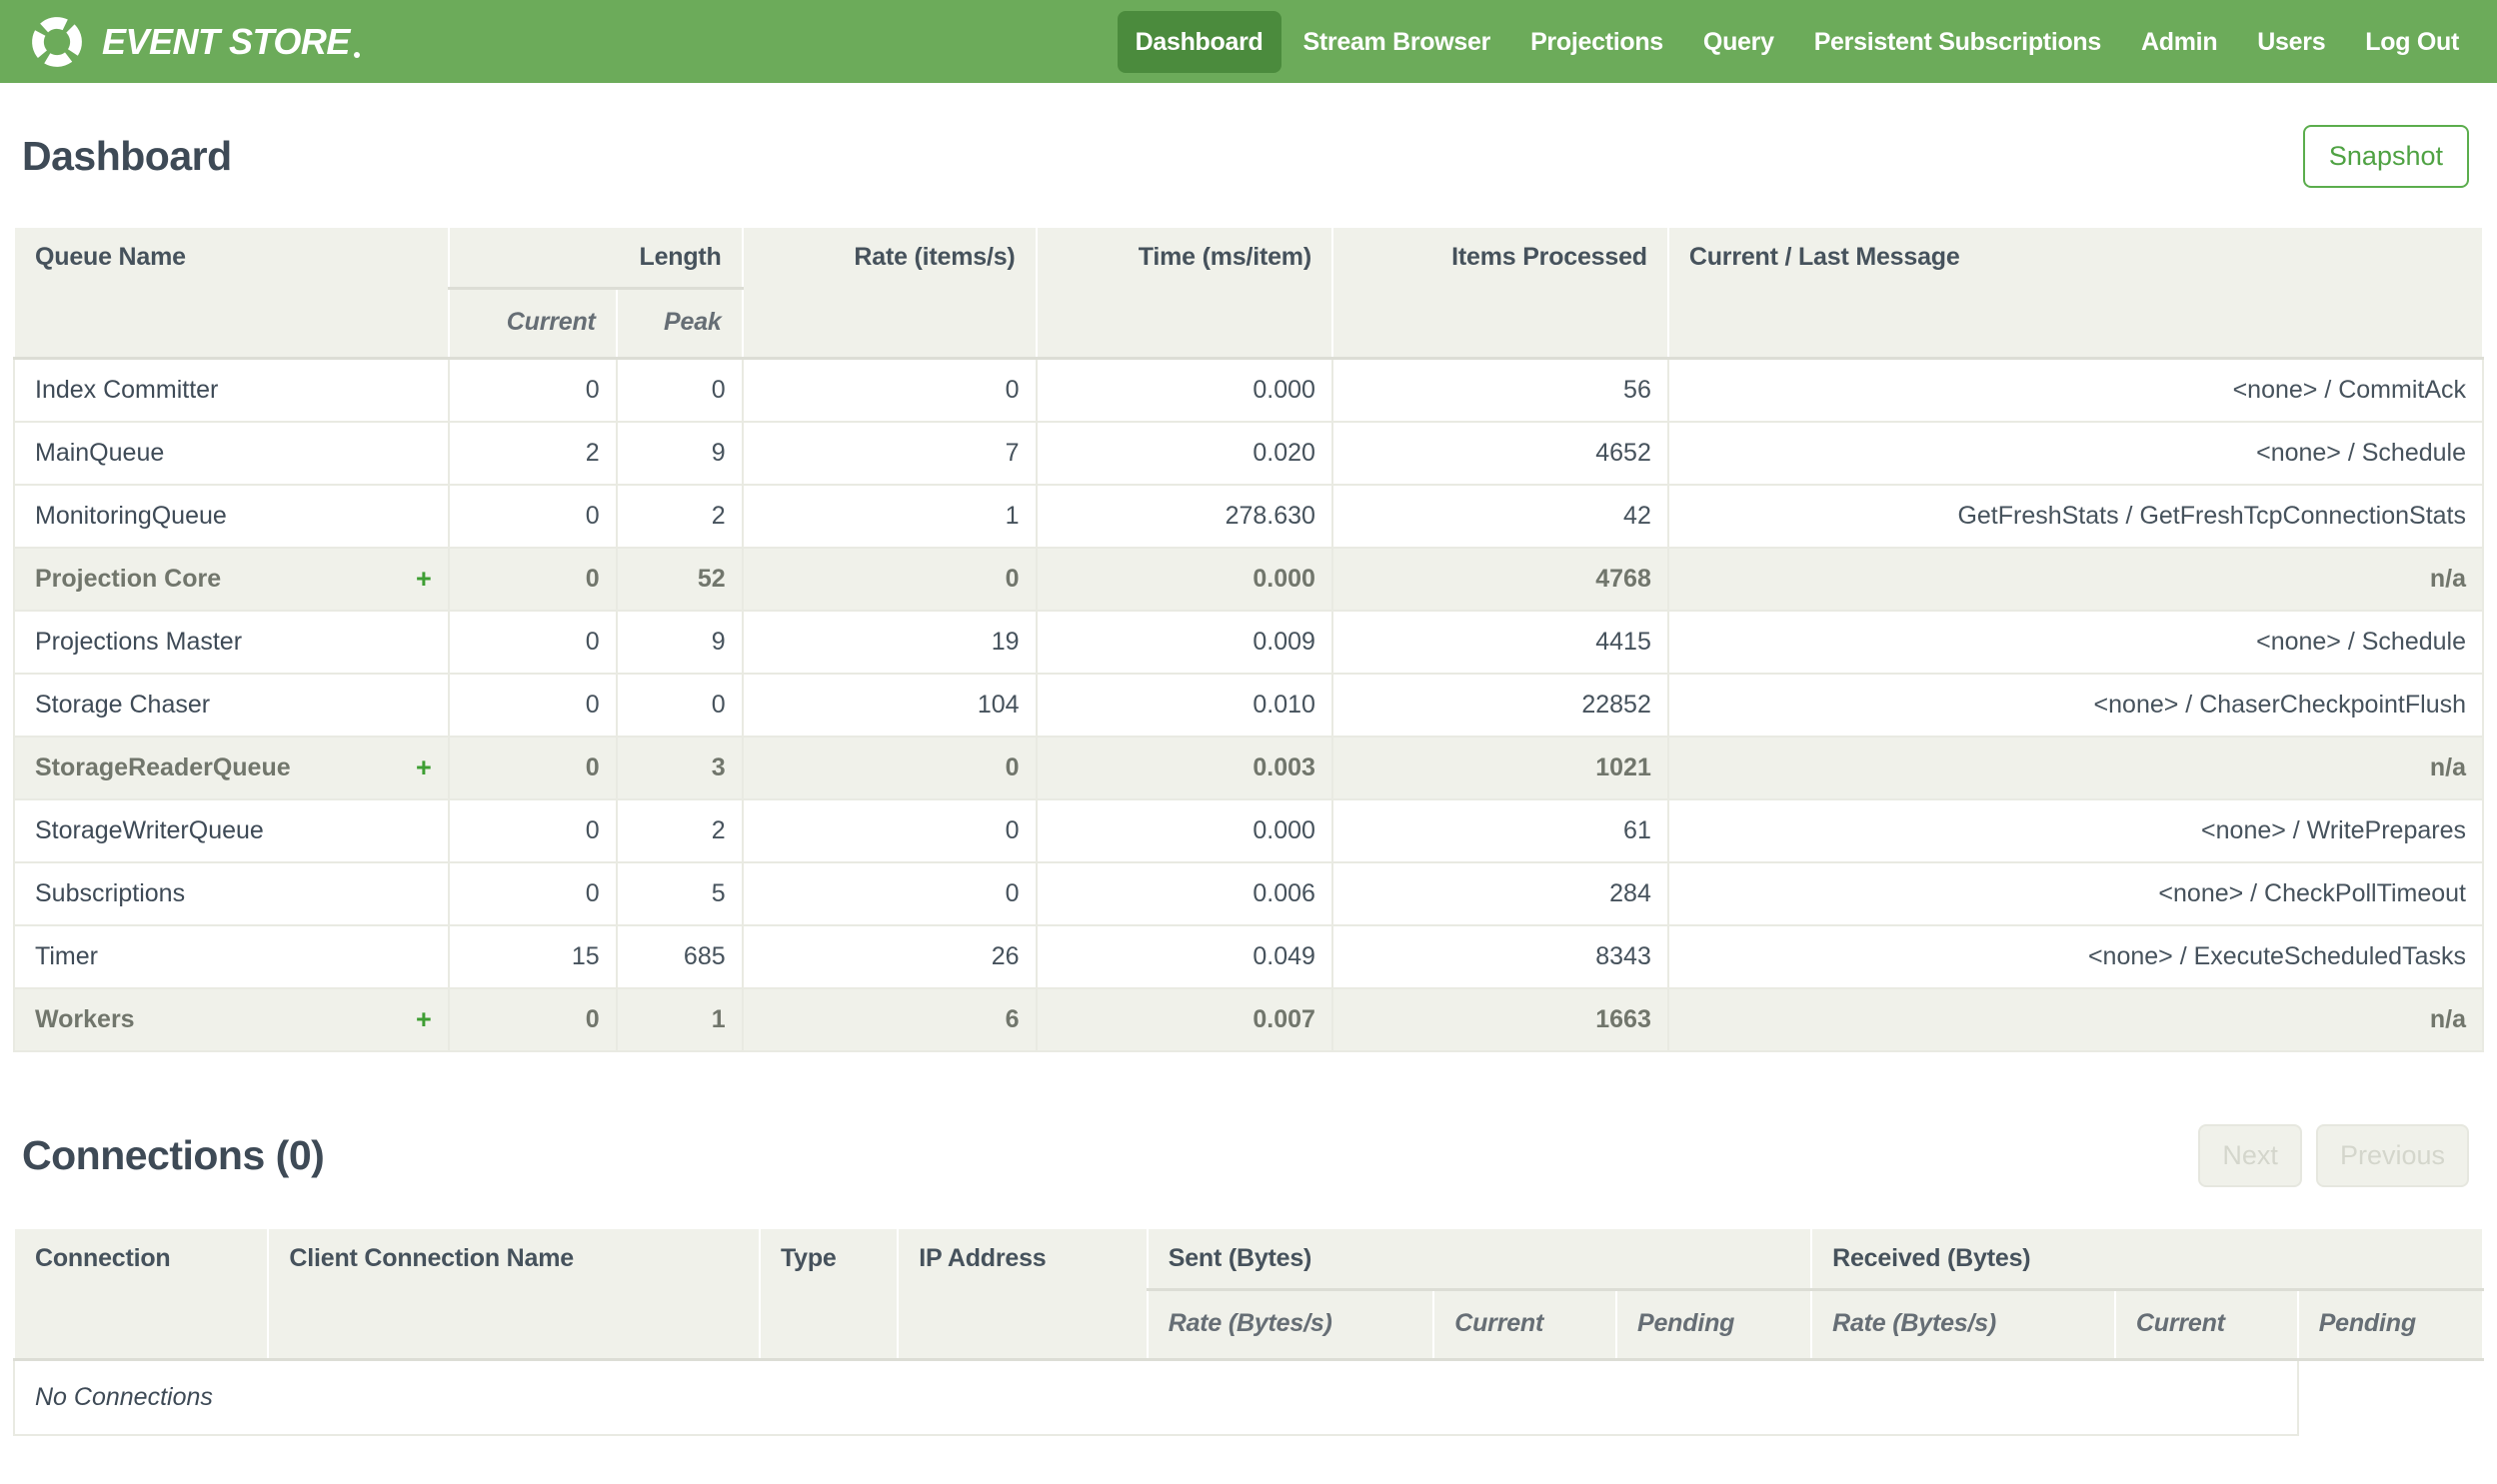 This screenshot has height=1484, width=2497. Describe the element at coordinates (2075, 705) in the screenshot. I see `message-cell: <none> / ChaserCheckpointFlush` at that location.